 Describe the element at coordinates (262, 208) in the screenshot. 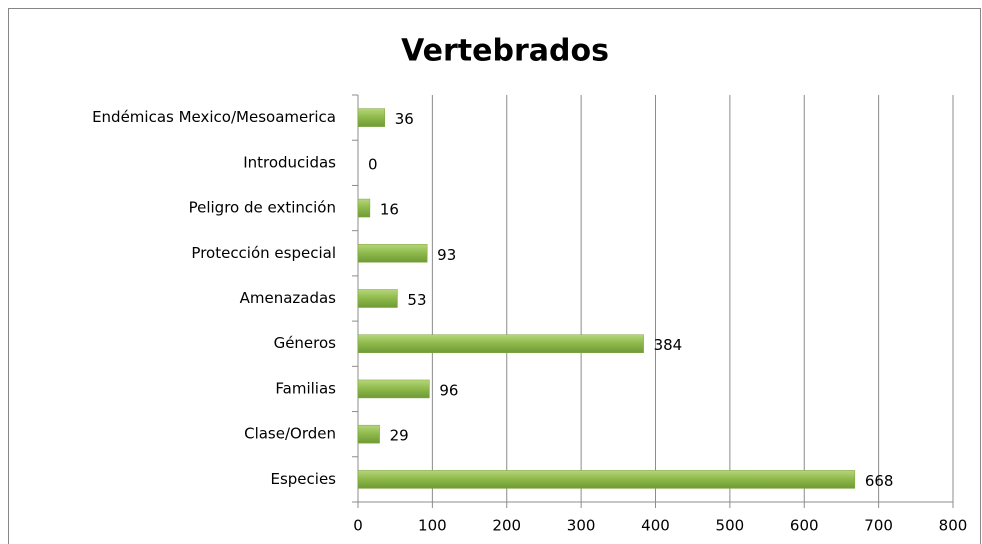

I see `y-tick-label: Peligro de extinción` at that location.